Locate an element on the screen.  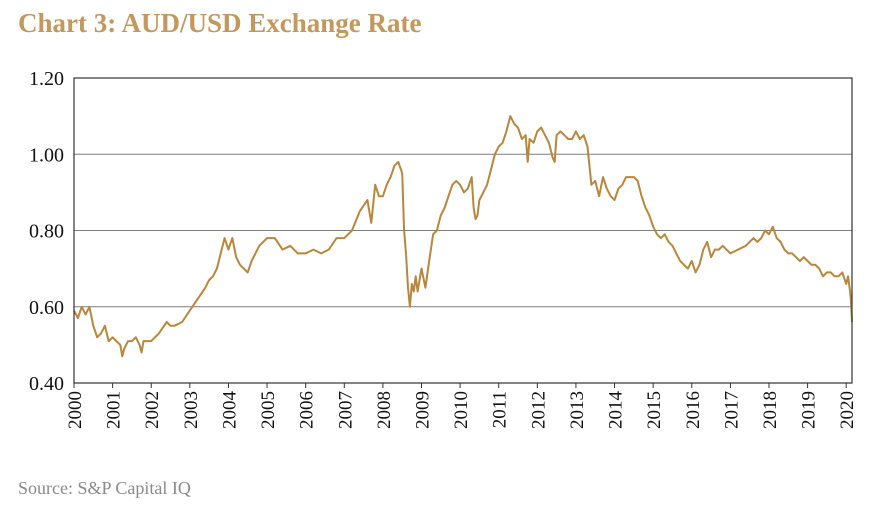
x-tick-label: 2020 is located at coordinates (847, 410).